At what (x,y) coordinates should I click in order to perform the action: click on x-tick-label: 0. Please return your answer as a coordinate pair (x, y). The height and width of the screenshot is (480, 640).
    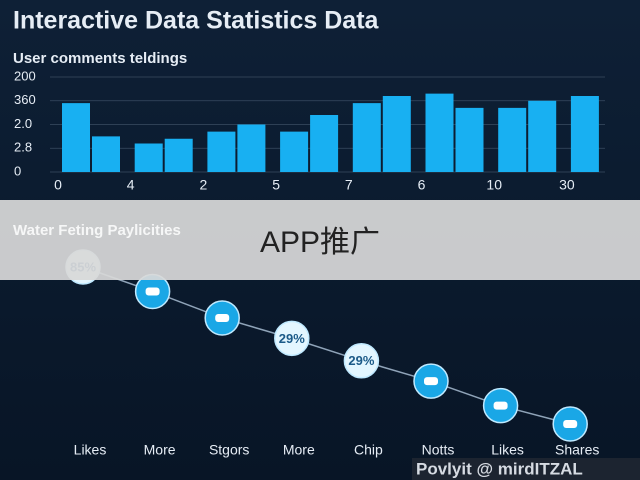
    Looking at the image, I should click on (58, 185).